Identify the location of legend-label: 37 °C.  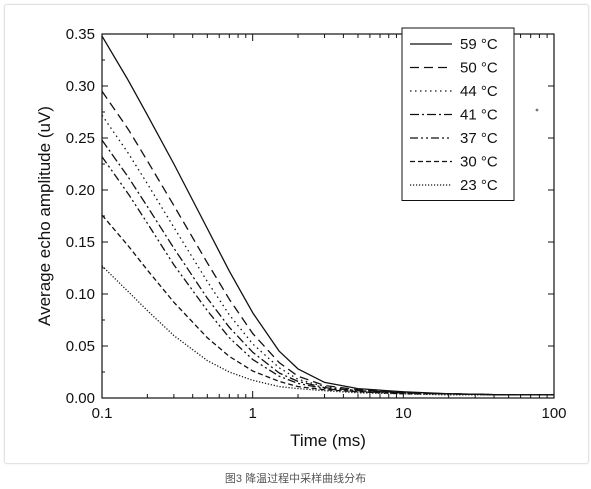
(479, 138).